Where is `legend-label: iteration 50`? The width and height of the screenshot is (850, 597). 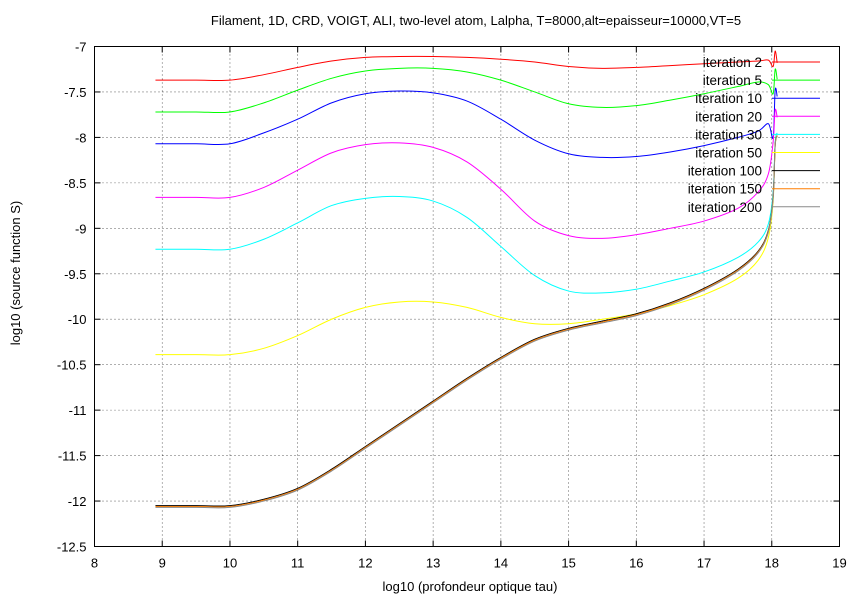
legend-label: iteration 50 is located at coordinates (728, 153).